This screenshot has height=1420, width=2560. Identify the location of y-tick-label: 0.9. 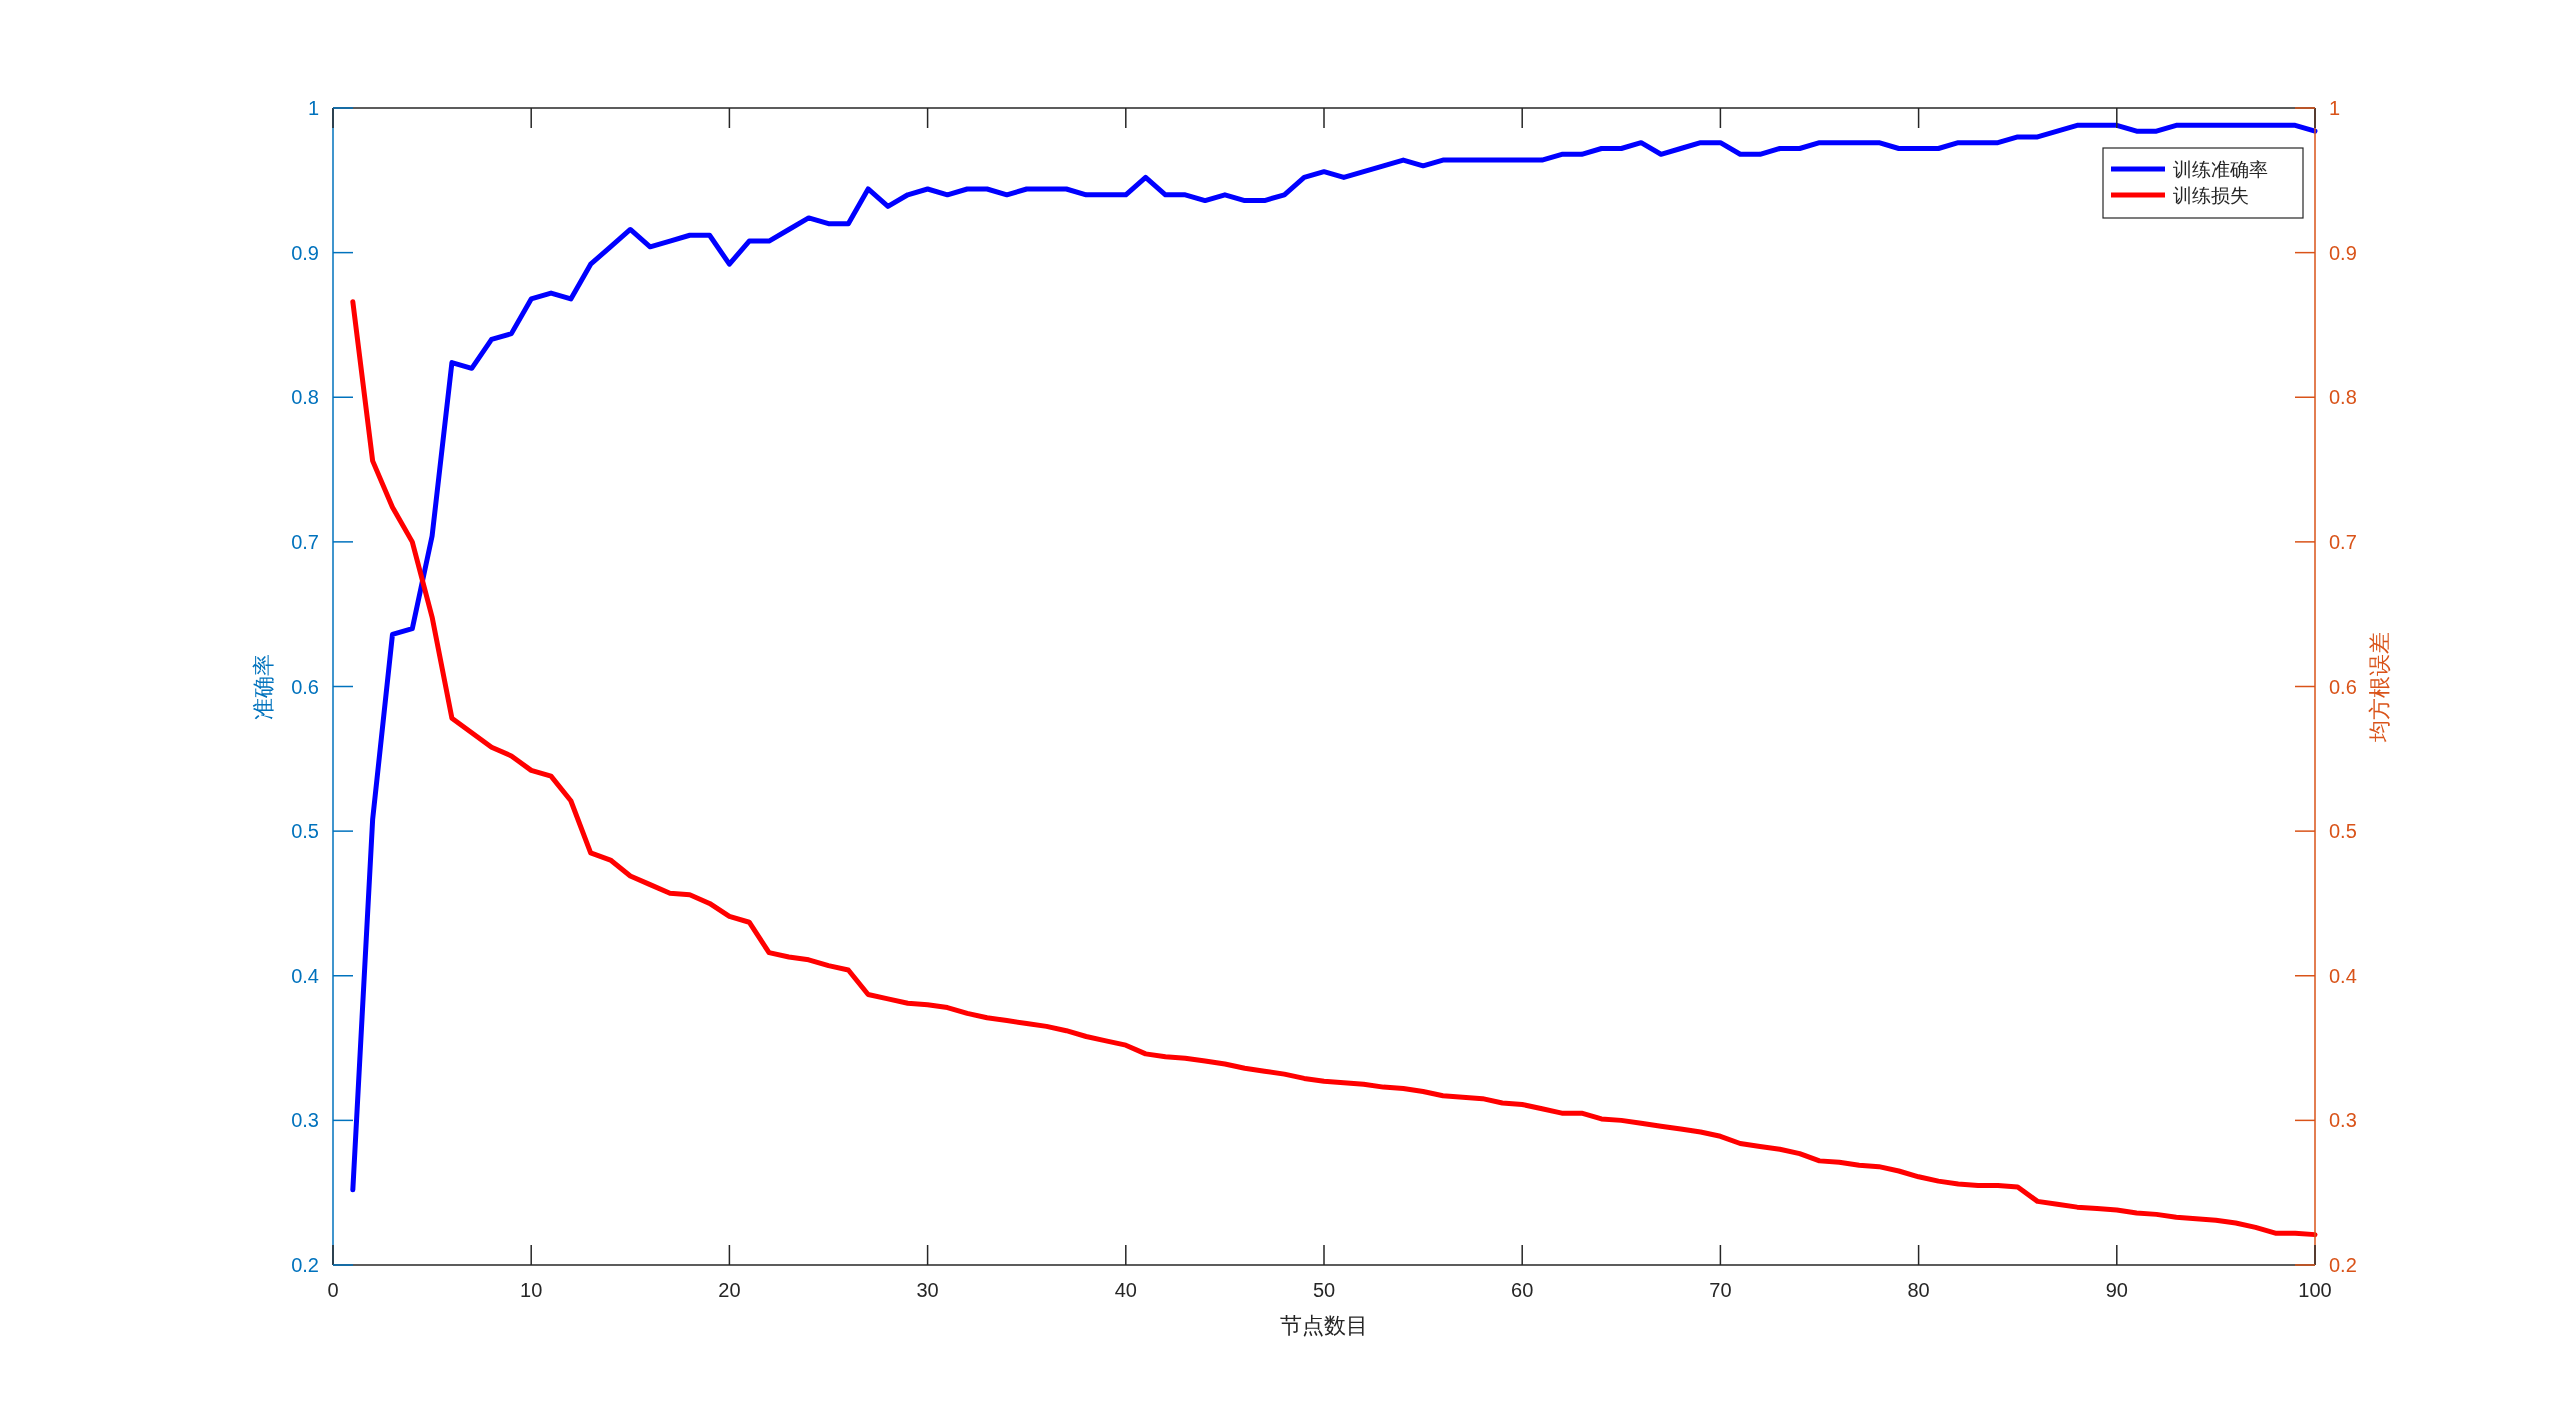
(305, 252).